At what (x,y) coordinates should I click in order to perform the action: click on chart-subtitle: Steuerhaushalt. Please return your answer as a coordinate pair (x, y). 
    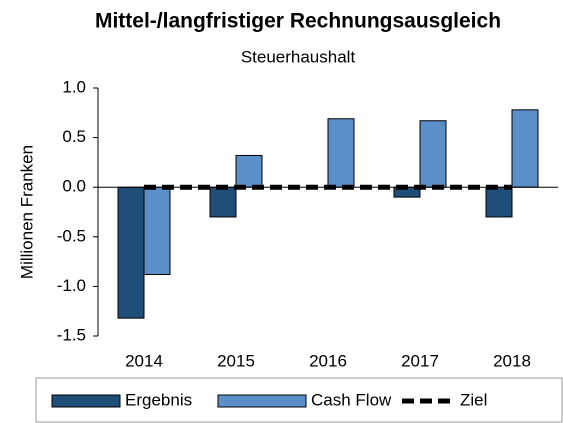
    Looking at the image, I should click on (298, 56).